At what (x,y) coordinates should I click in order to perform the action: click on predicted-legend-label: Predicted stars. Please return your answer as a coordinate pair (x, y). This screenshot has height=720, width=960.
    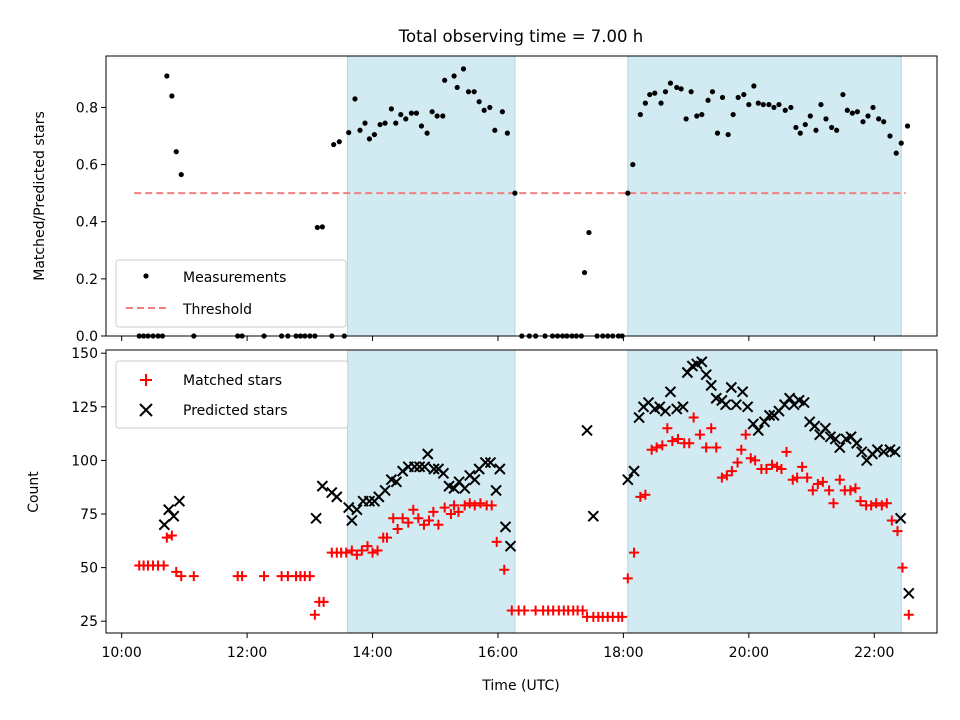
    Looking at the image, I should click on (235, 411).